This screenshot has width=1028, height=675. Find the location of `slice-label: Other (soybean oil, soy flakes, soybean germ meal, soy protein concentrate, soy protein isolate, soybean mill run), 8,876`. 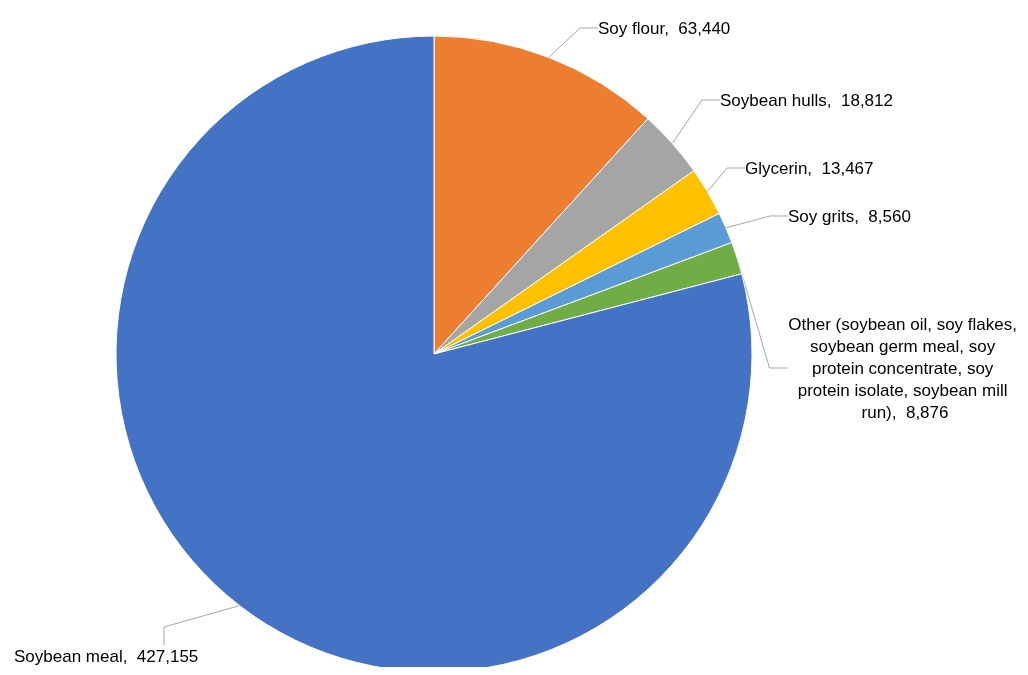

slice-label: Other (soybean oil, soy flakes, soybean germ meal, soy protein concentrate, soy protein isolate, soybean mill run), 8,876 is located at coordinates (905, 368).